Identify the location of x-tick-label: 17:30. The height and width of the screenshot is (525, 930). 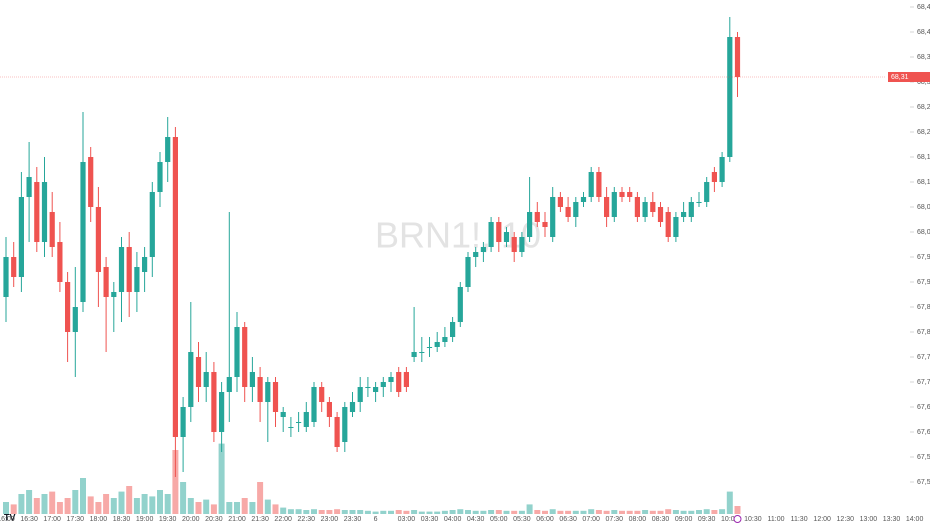
(76, 519).